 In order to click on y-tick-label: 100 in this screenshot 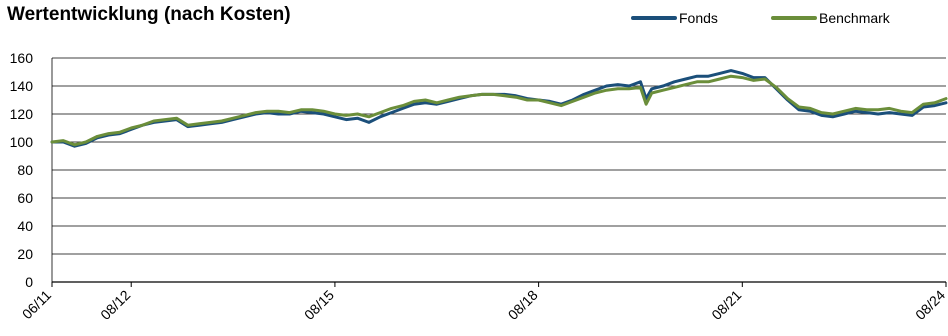, I will do `click(22, 142)`.